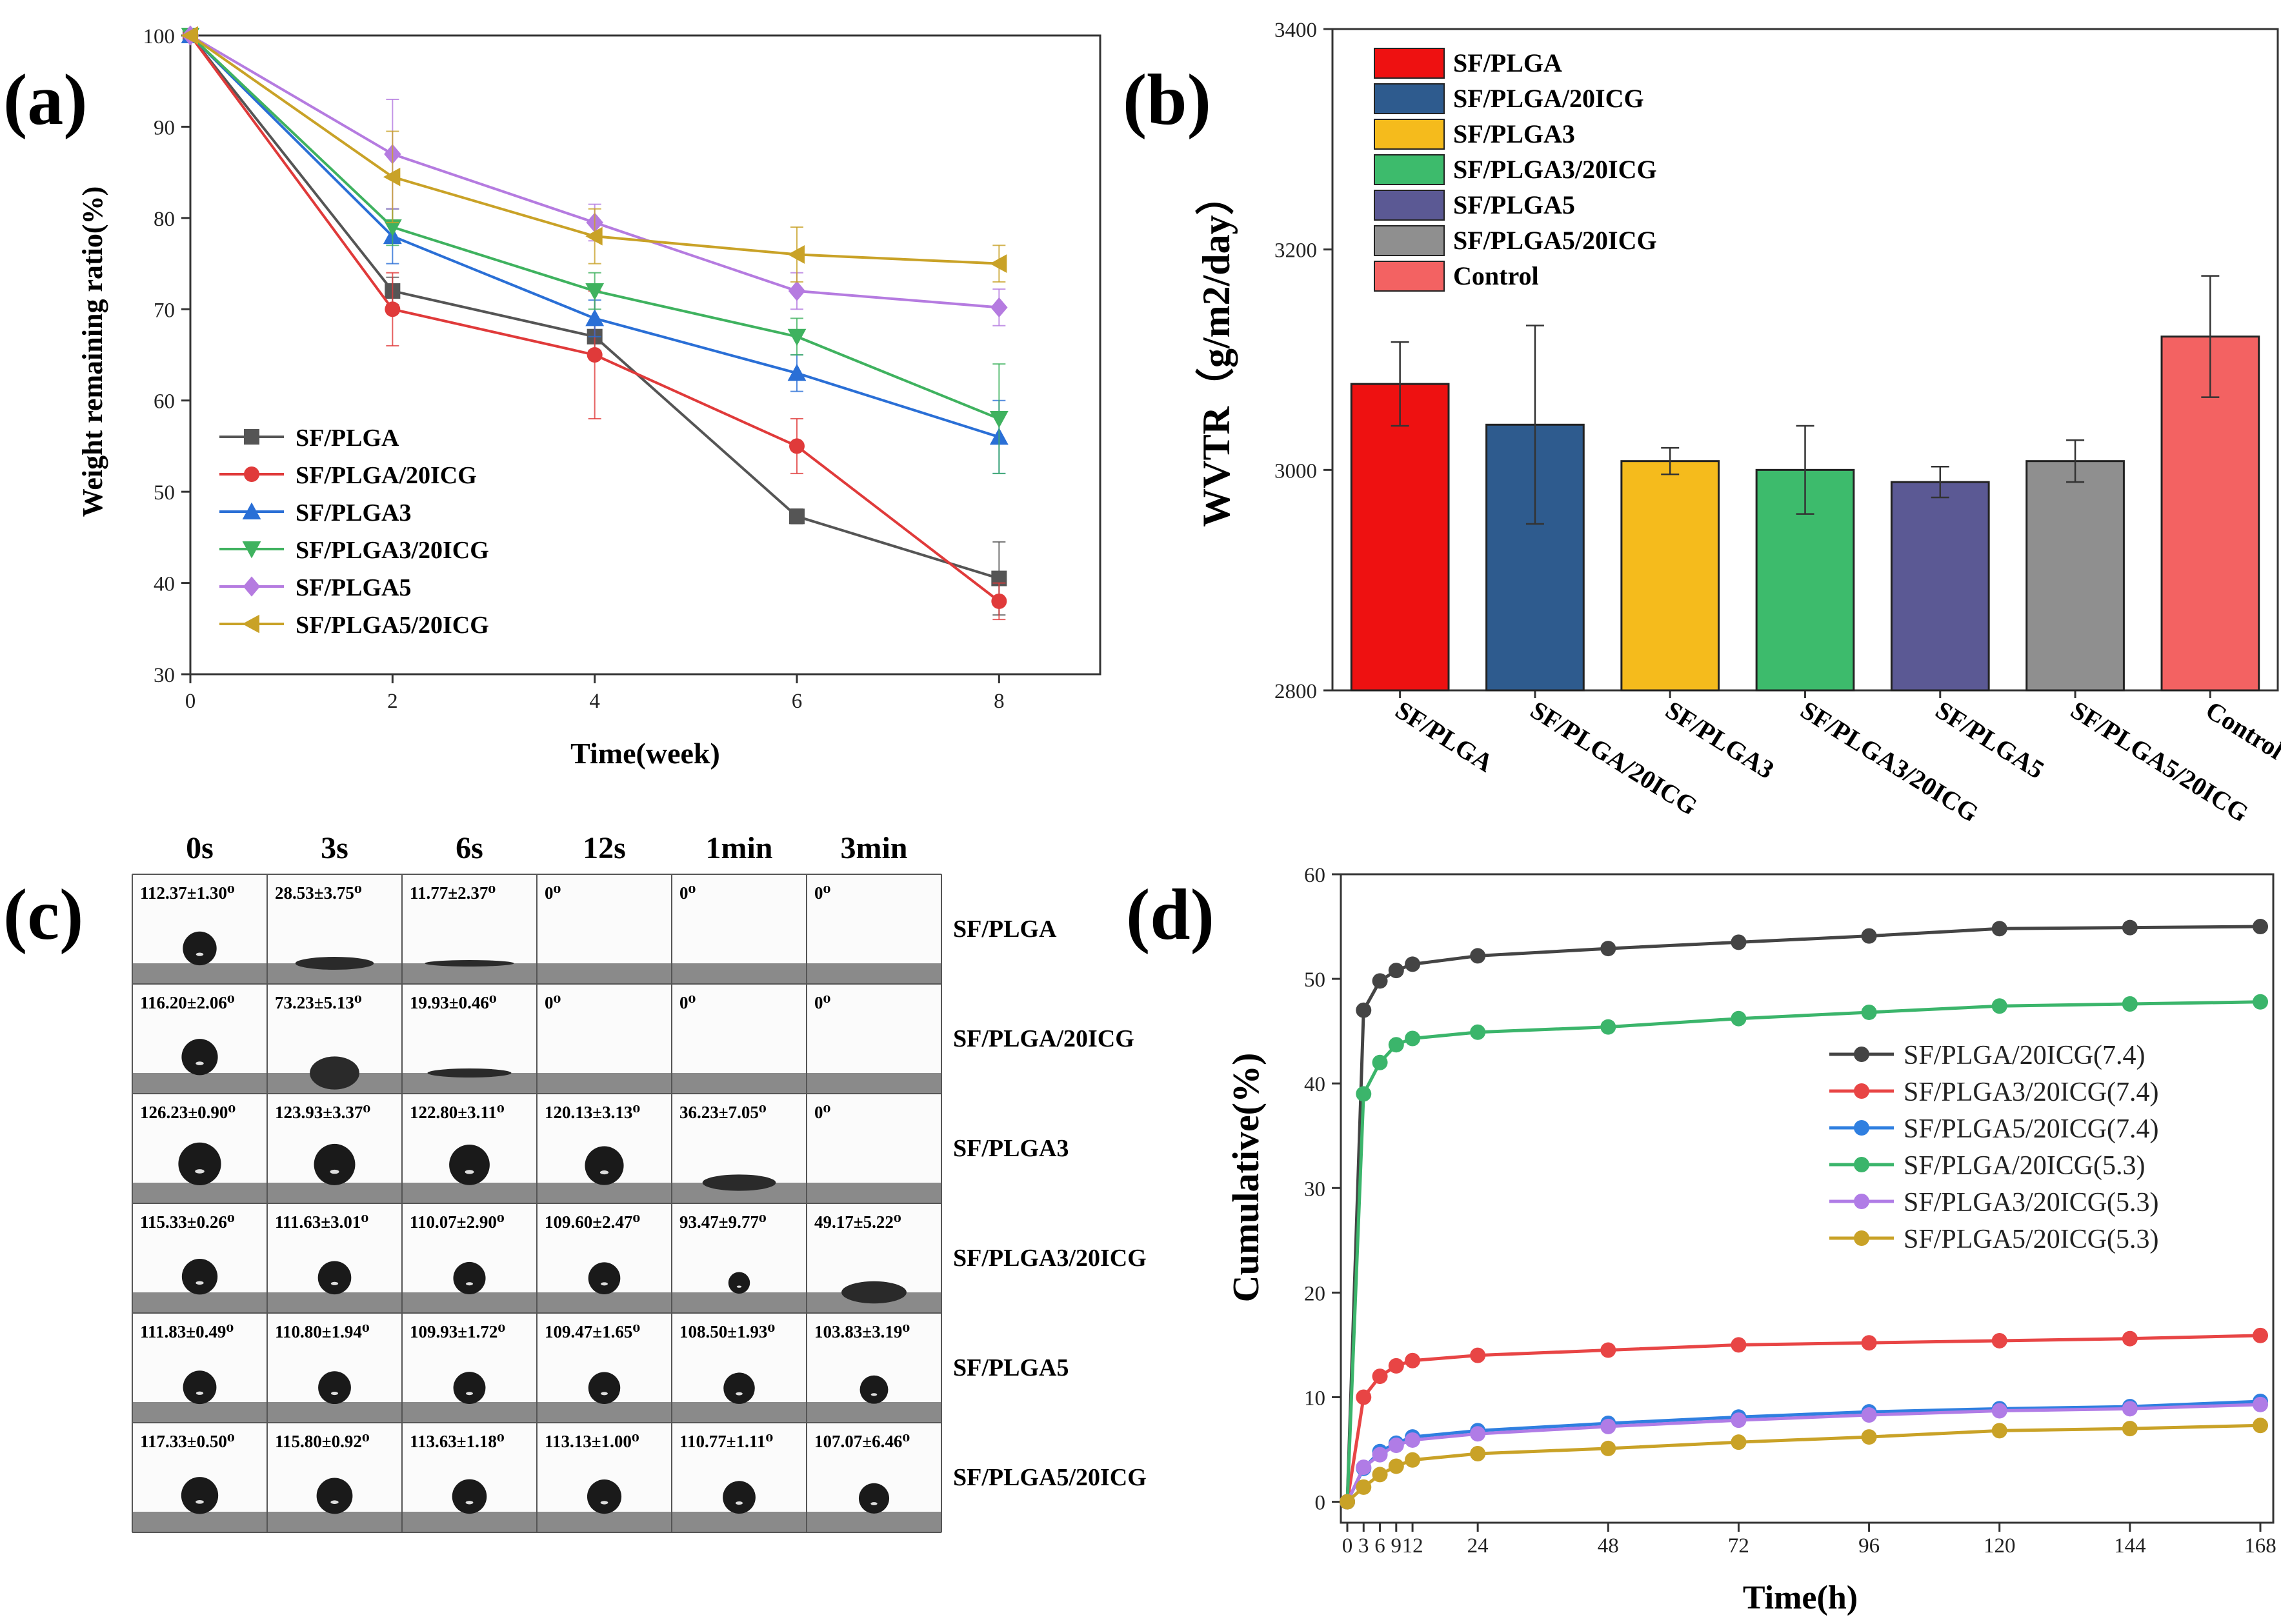 The image size is (2281, 1624). What do you see at coordinates (2031, 1092) in the screenshot?
I see `d-legend-label-sf-plga3-20icg-7-4: SF/PLGA3/20ICG(7.4)` at bounding box center [2031, 1092].